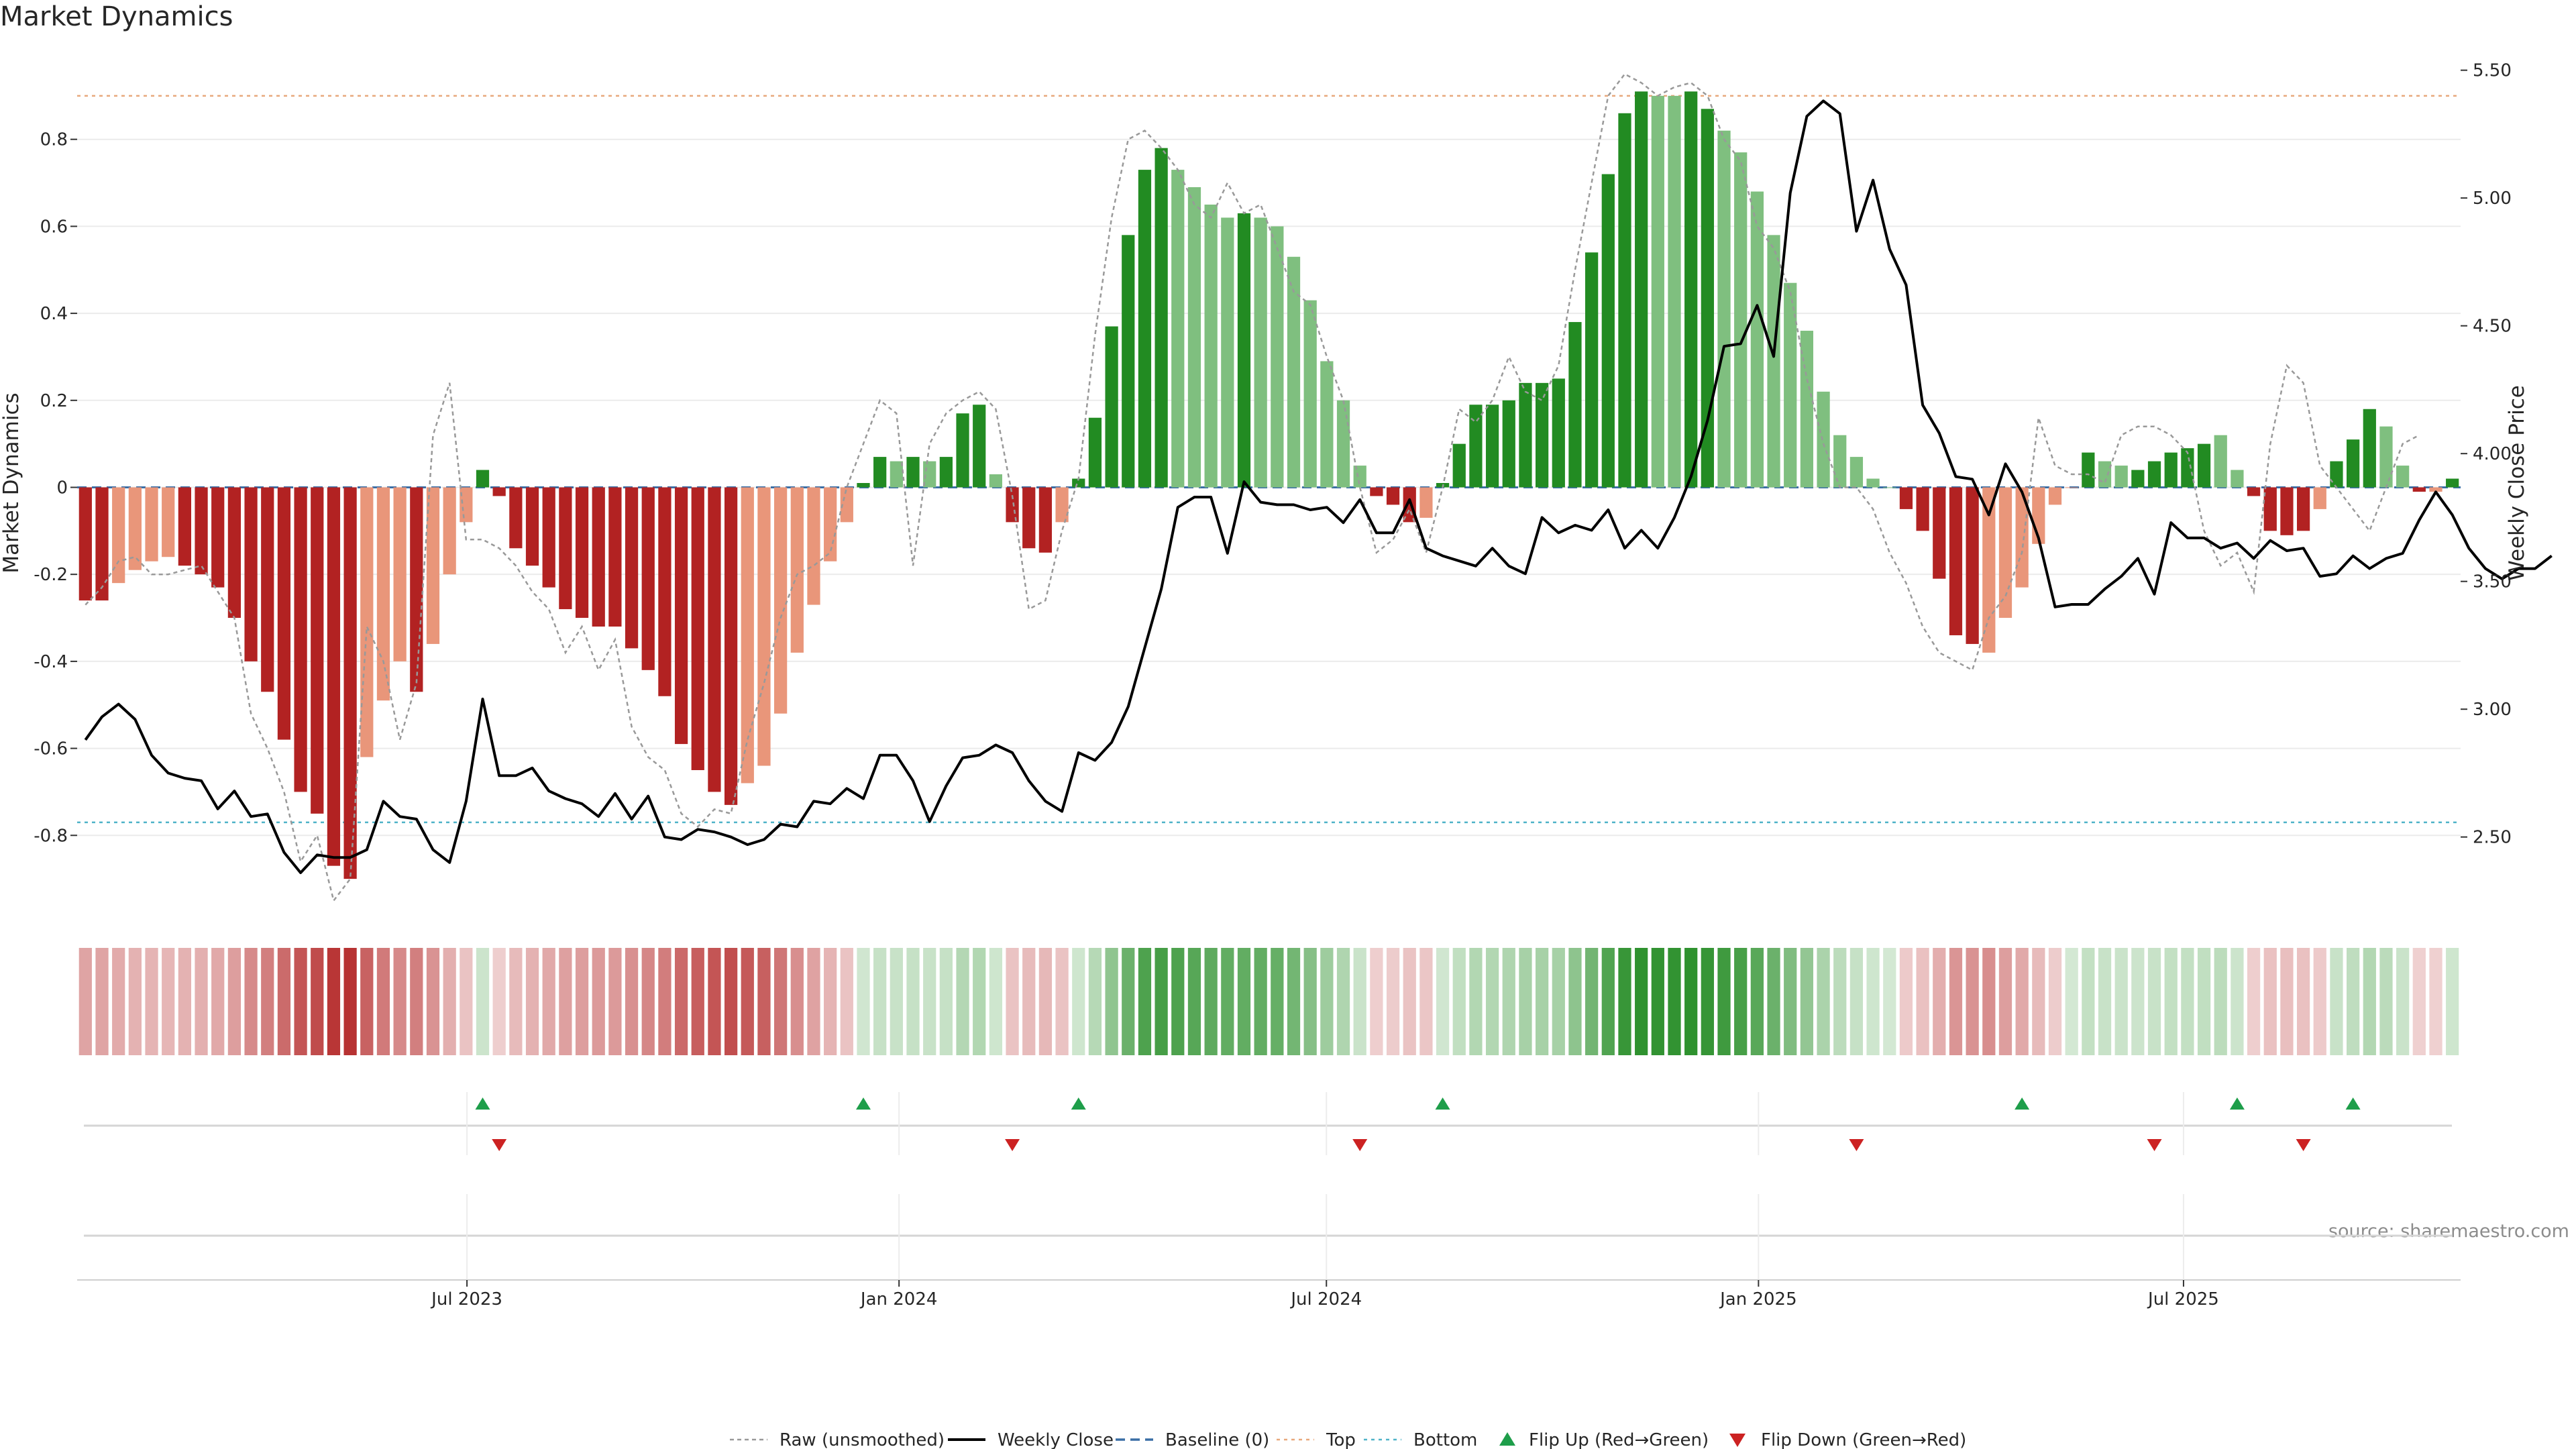  Describe the element at coordinates (51, 575) in the screenshot. I see `left-tick-label: -0.2` at that location.